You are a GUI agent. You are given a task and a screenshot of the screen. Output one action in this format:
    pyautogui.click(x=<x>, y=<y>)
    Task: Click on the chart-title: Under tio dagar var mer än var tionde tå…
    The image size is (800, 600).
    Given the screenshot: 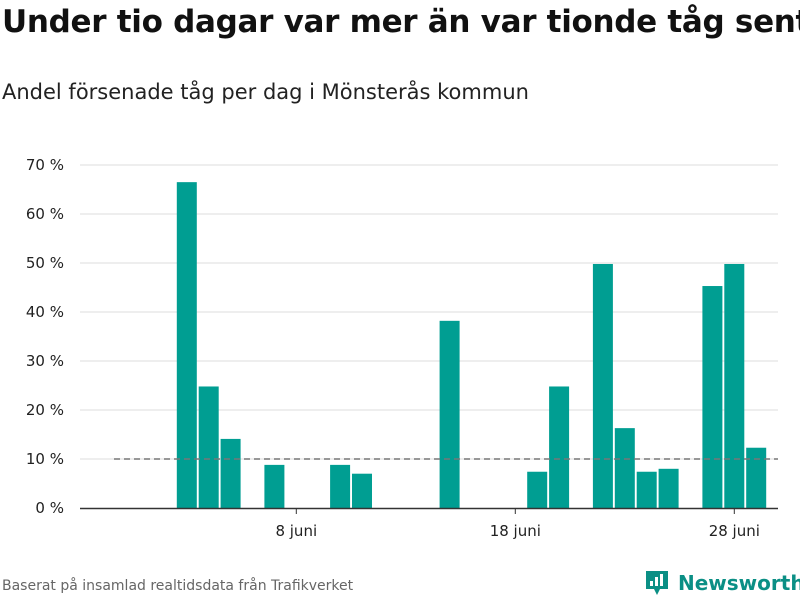 What is the action you would take?
    pyautogui.click(x=401, y=22)
    